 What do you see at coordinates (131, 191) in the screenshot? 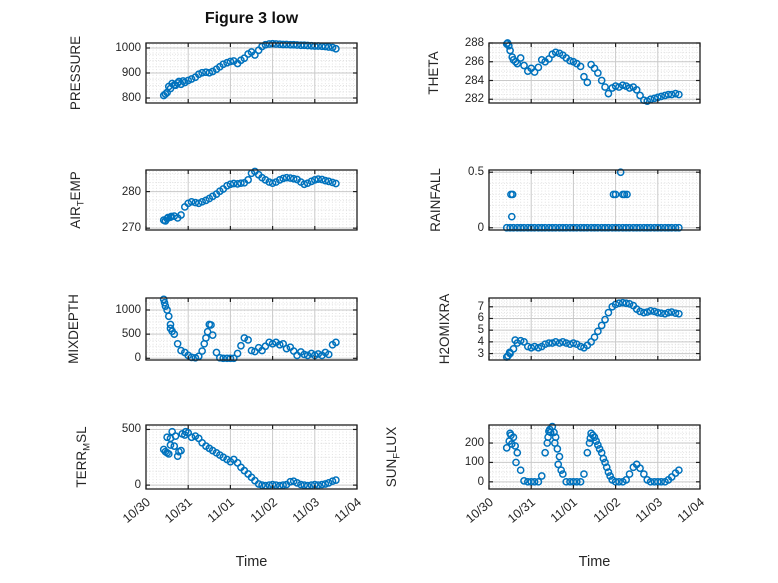
I see `y-tick-label-airtemp: 280` at bounding box center [131, 191].